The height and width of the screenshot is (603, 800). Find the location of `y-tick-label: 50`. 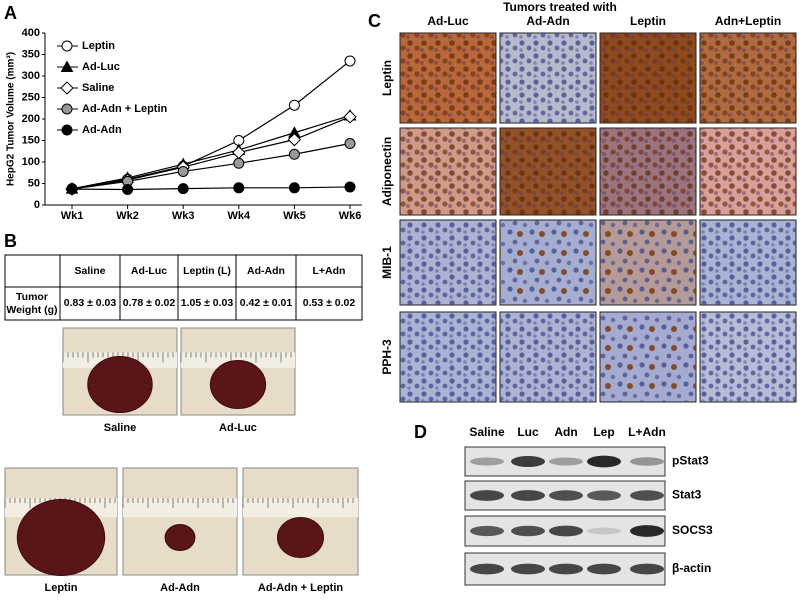

y-tick-label: 50 is located at coordinates (34, 183).